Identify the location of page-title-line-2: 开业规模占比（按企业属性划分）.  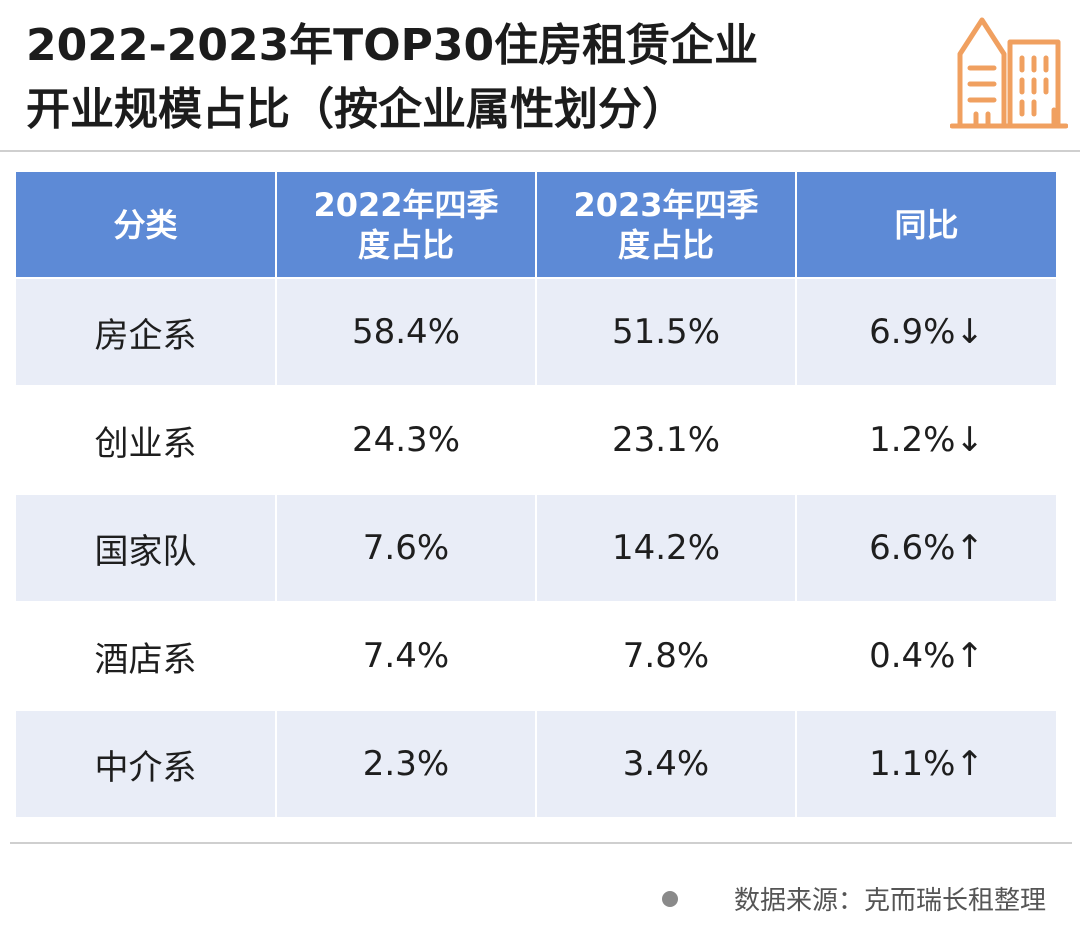
(356, 109).